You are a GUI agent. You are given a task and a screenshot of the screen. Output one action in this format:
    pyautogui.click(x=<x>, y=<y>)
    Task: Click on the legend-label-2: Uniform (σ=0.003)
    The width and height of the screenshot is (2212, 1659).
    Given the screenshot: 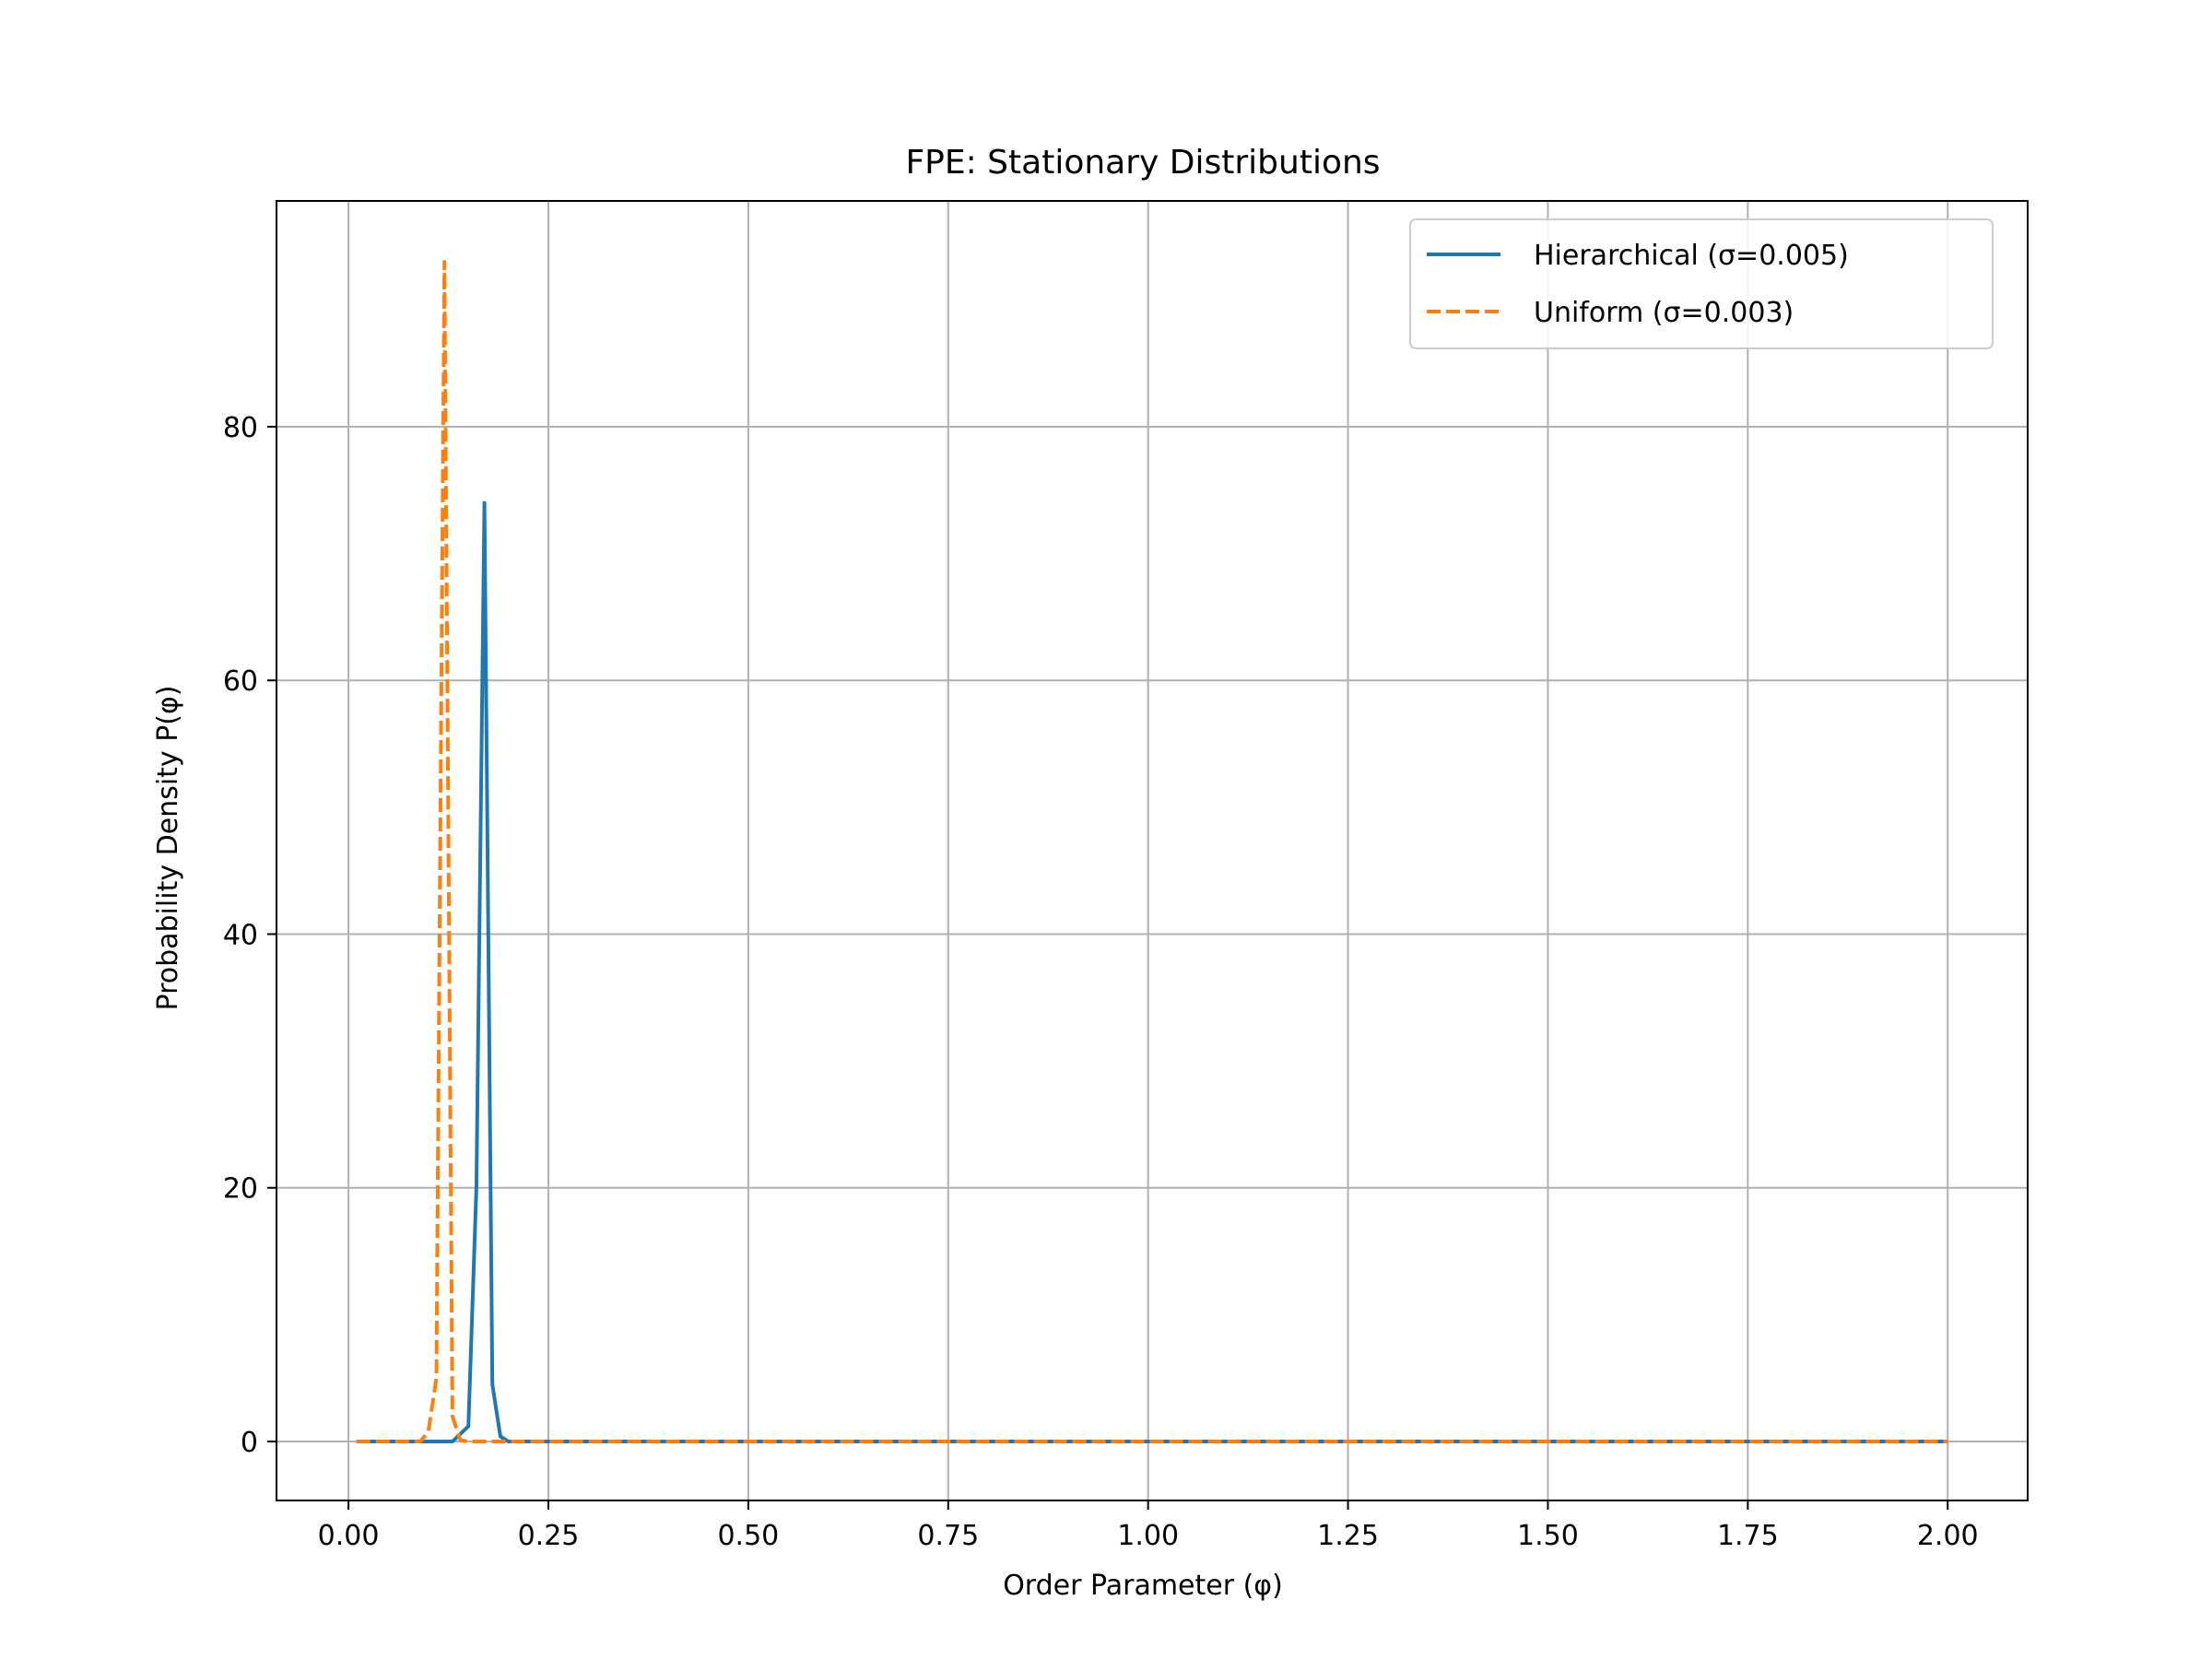 What is the action you would take?
    pyautogui.click(x=1664, y=313)
    